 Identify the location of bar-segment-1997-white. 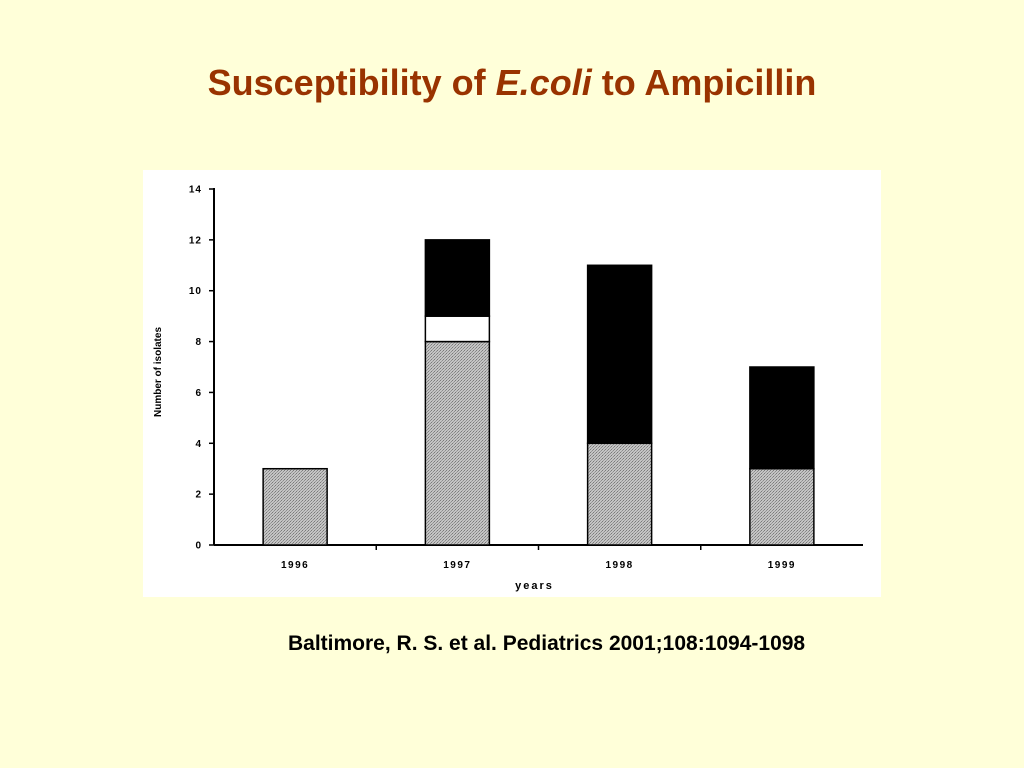
(457, 329).